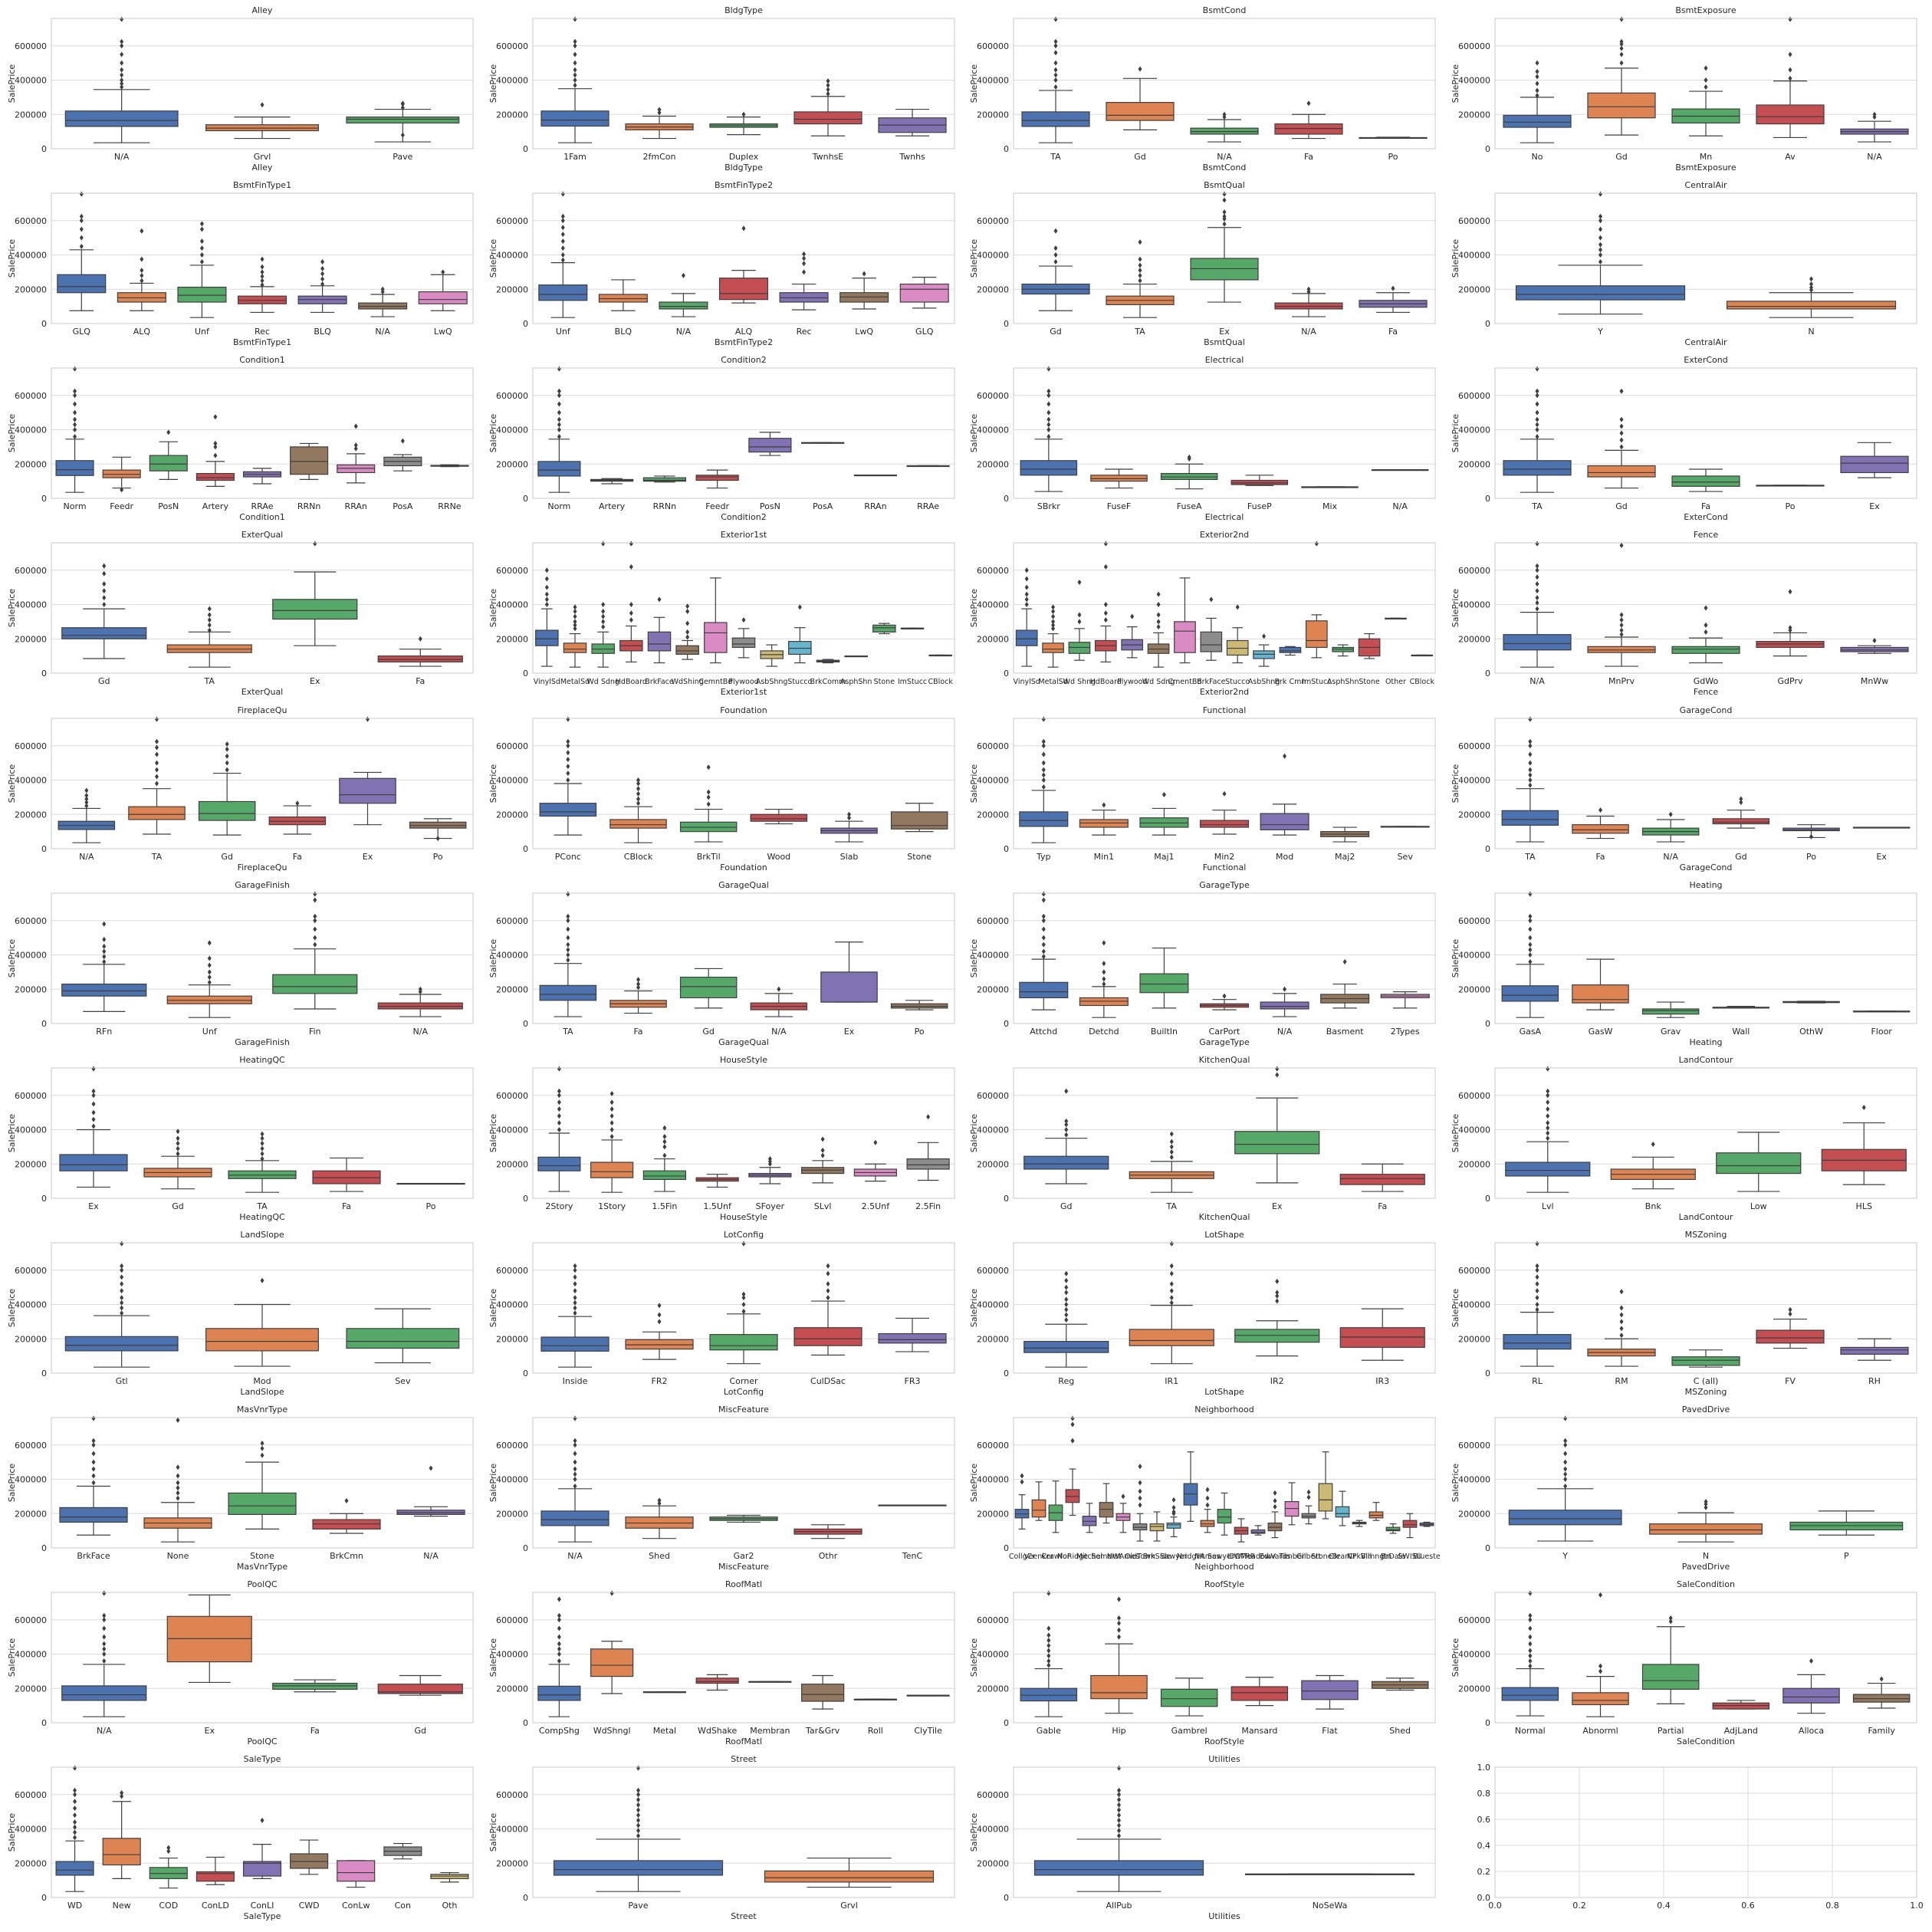  What do you see at coordinates (1225, 710) in the screenshot?
I see `subplot-title: Functional` at bounding box center [1225, 710].